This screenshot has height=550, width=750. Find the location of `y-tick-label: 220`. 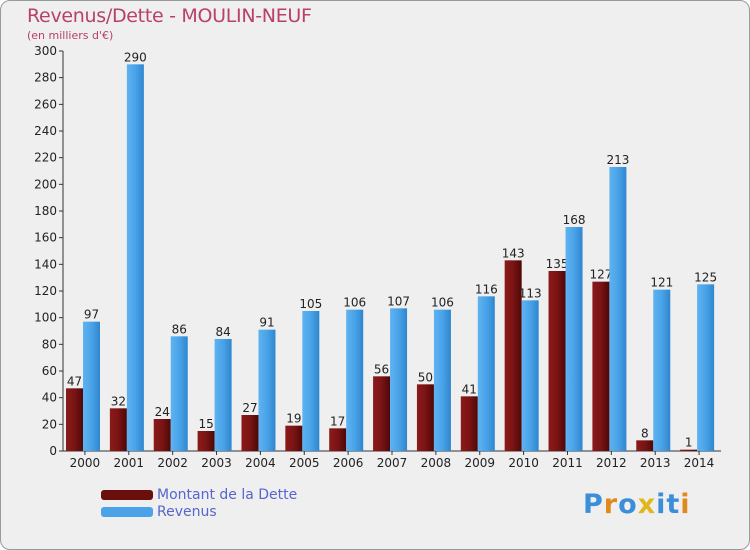

y-tick-label: 220 is located at coordinates (45, 158).